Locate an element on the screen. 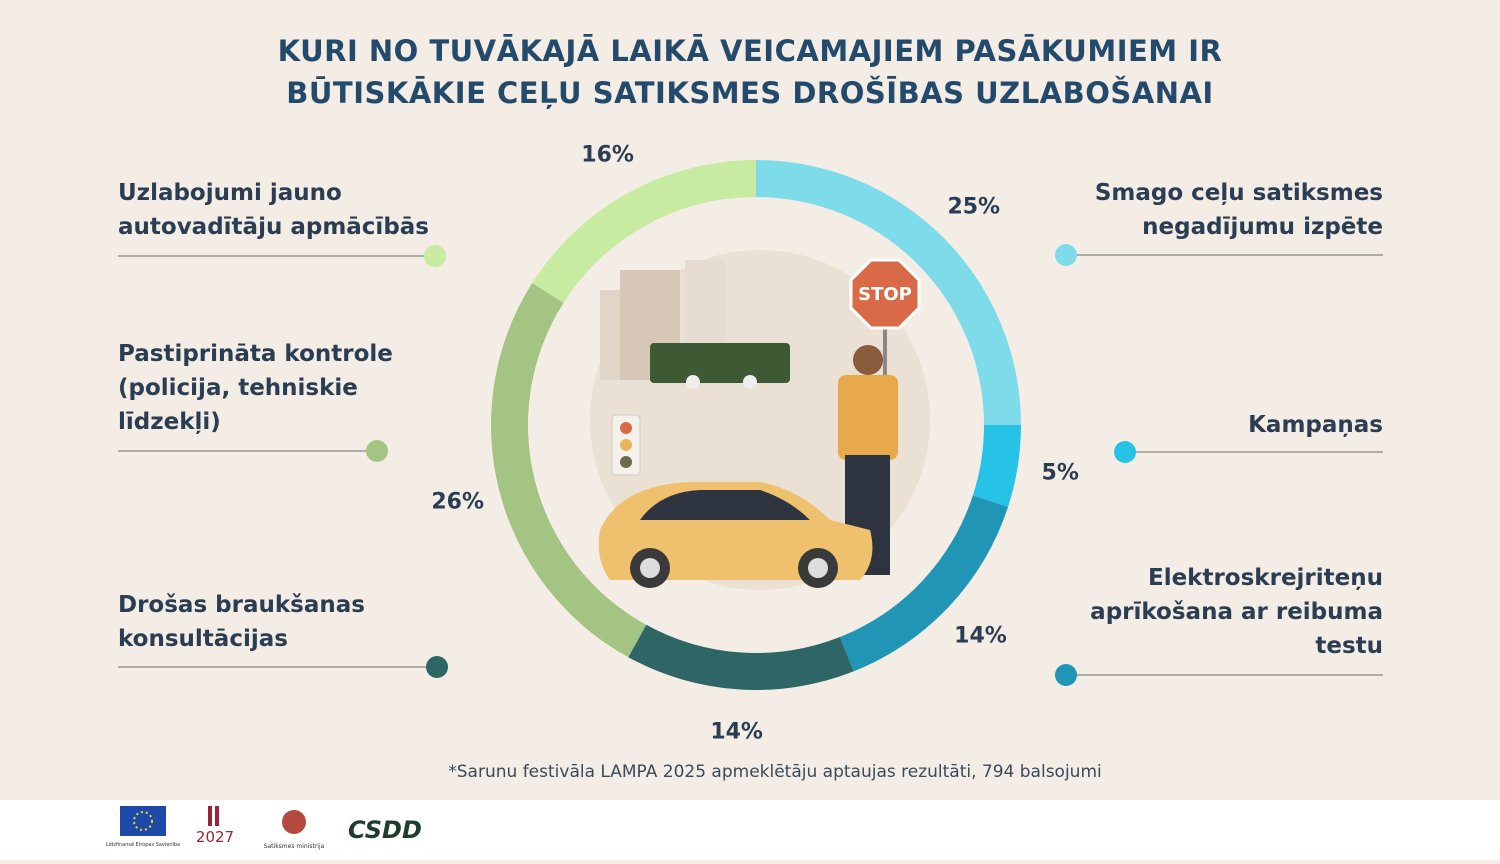 This screenshot has width=1500, height=864. value-label: 5% is located at coordinates (1060, 473).